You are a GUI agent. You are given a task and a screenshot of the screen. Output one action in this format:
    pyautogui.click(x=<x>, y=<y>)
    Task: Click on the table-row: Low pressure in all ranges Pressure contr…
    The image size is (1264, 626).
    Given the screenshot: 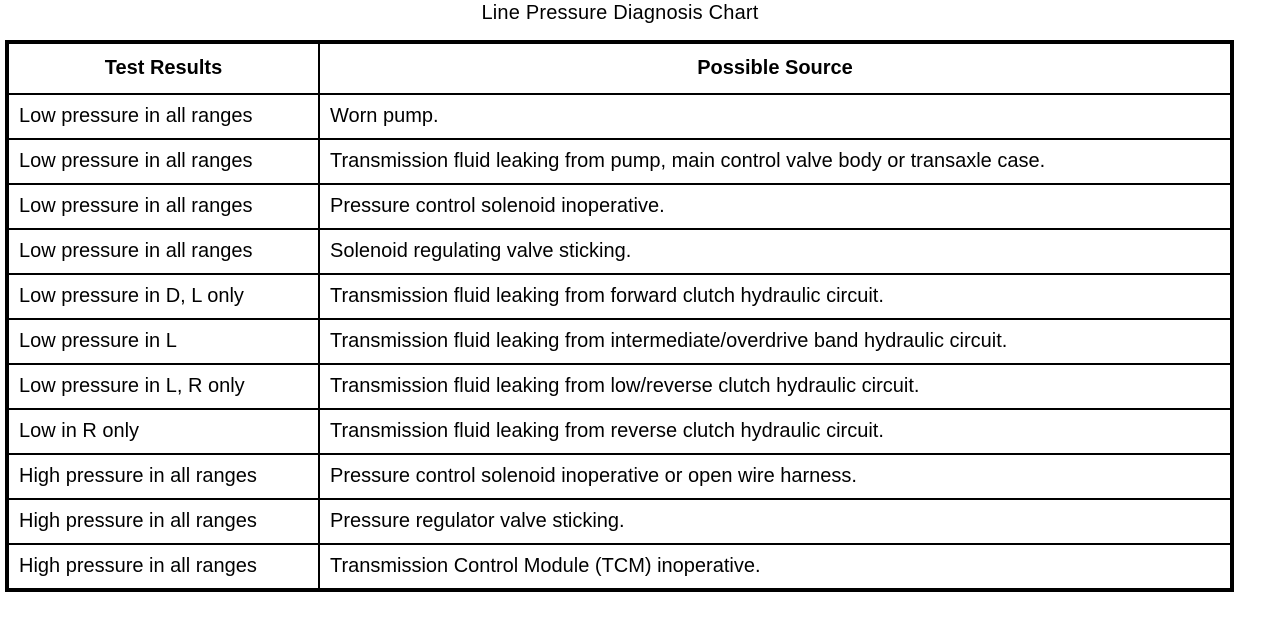 What is the action you would take?
    pyautogui.click(x=619, y=206)
    